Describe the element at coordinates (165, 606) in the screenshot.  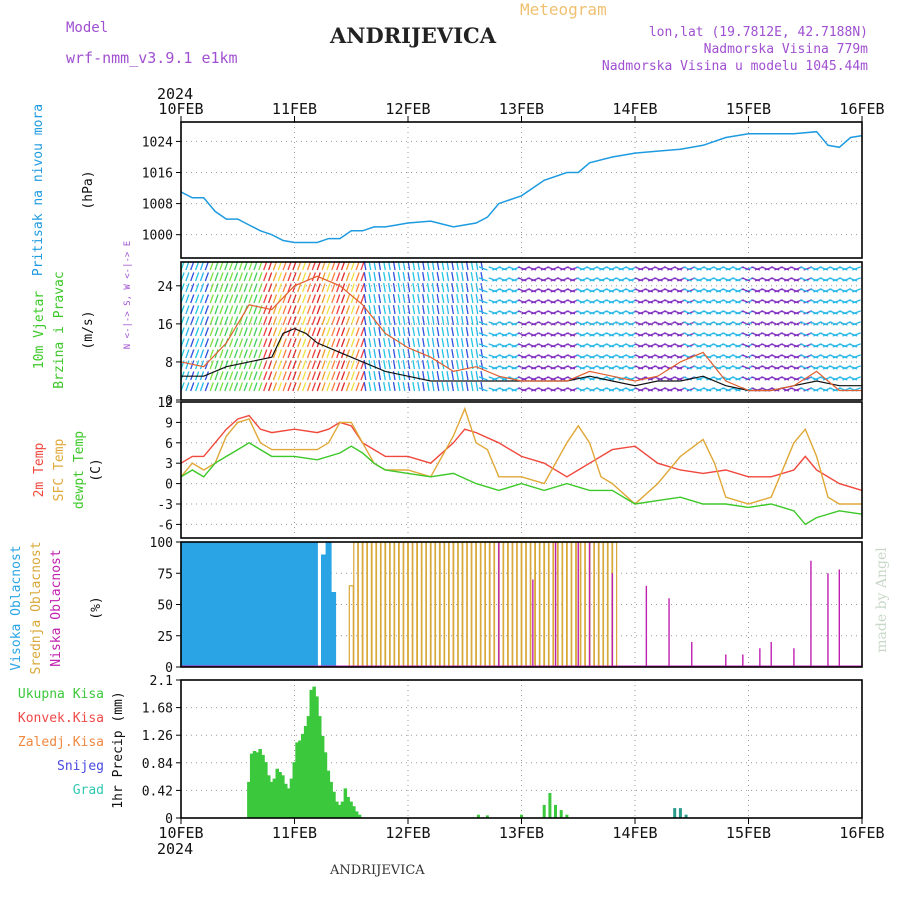
I see `y-tick-label: 50` at that location.